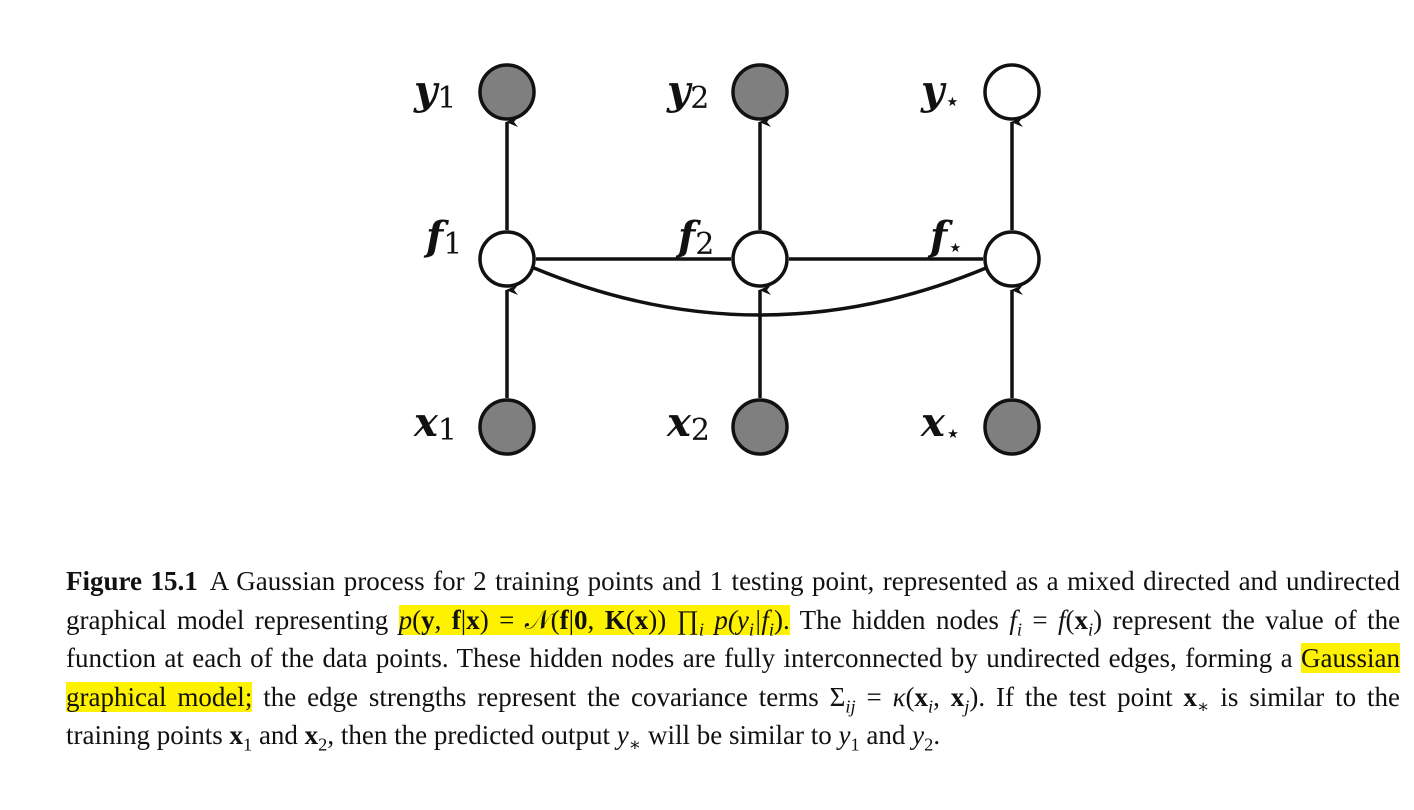  I want to click on node-ystar, so click(1012, 92).